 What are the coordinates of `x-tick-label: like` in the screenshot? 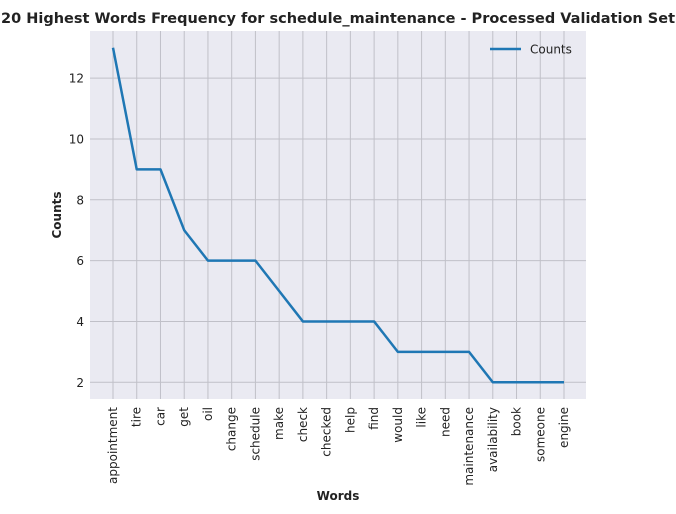 It's located at (422, 417).